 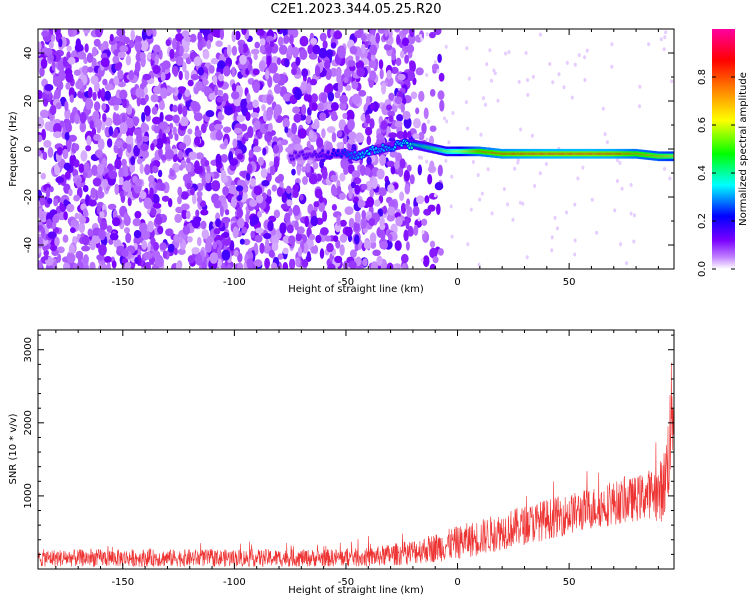 What do you see at coordinates (702, 173) in the screenshot?
I see `colorbar-tick-label: 0.4` at bounding box center [702, 173].